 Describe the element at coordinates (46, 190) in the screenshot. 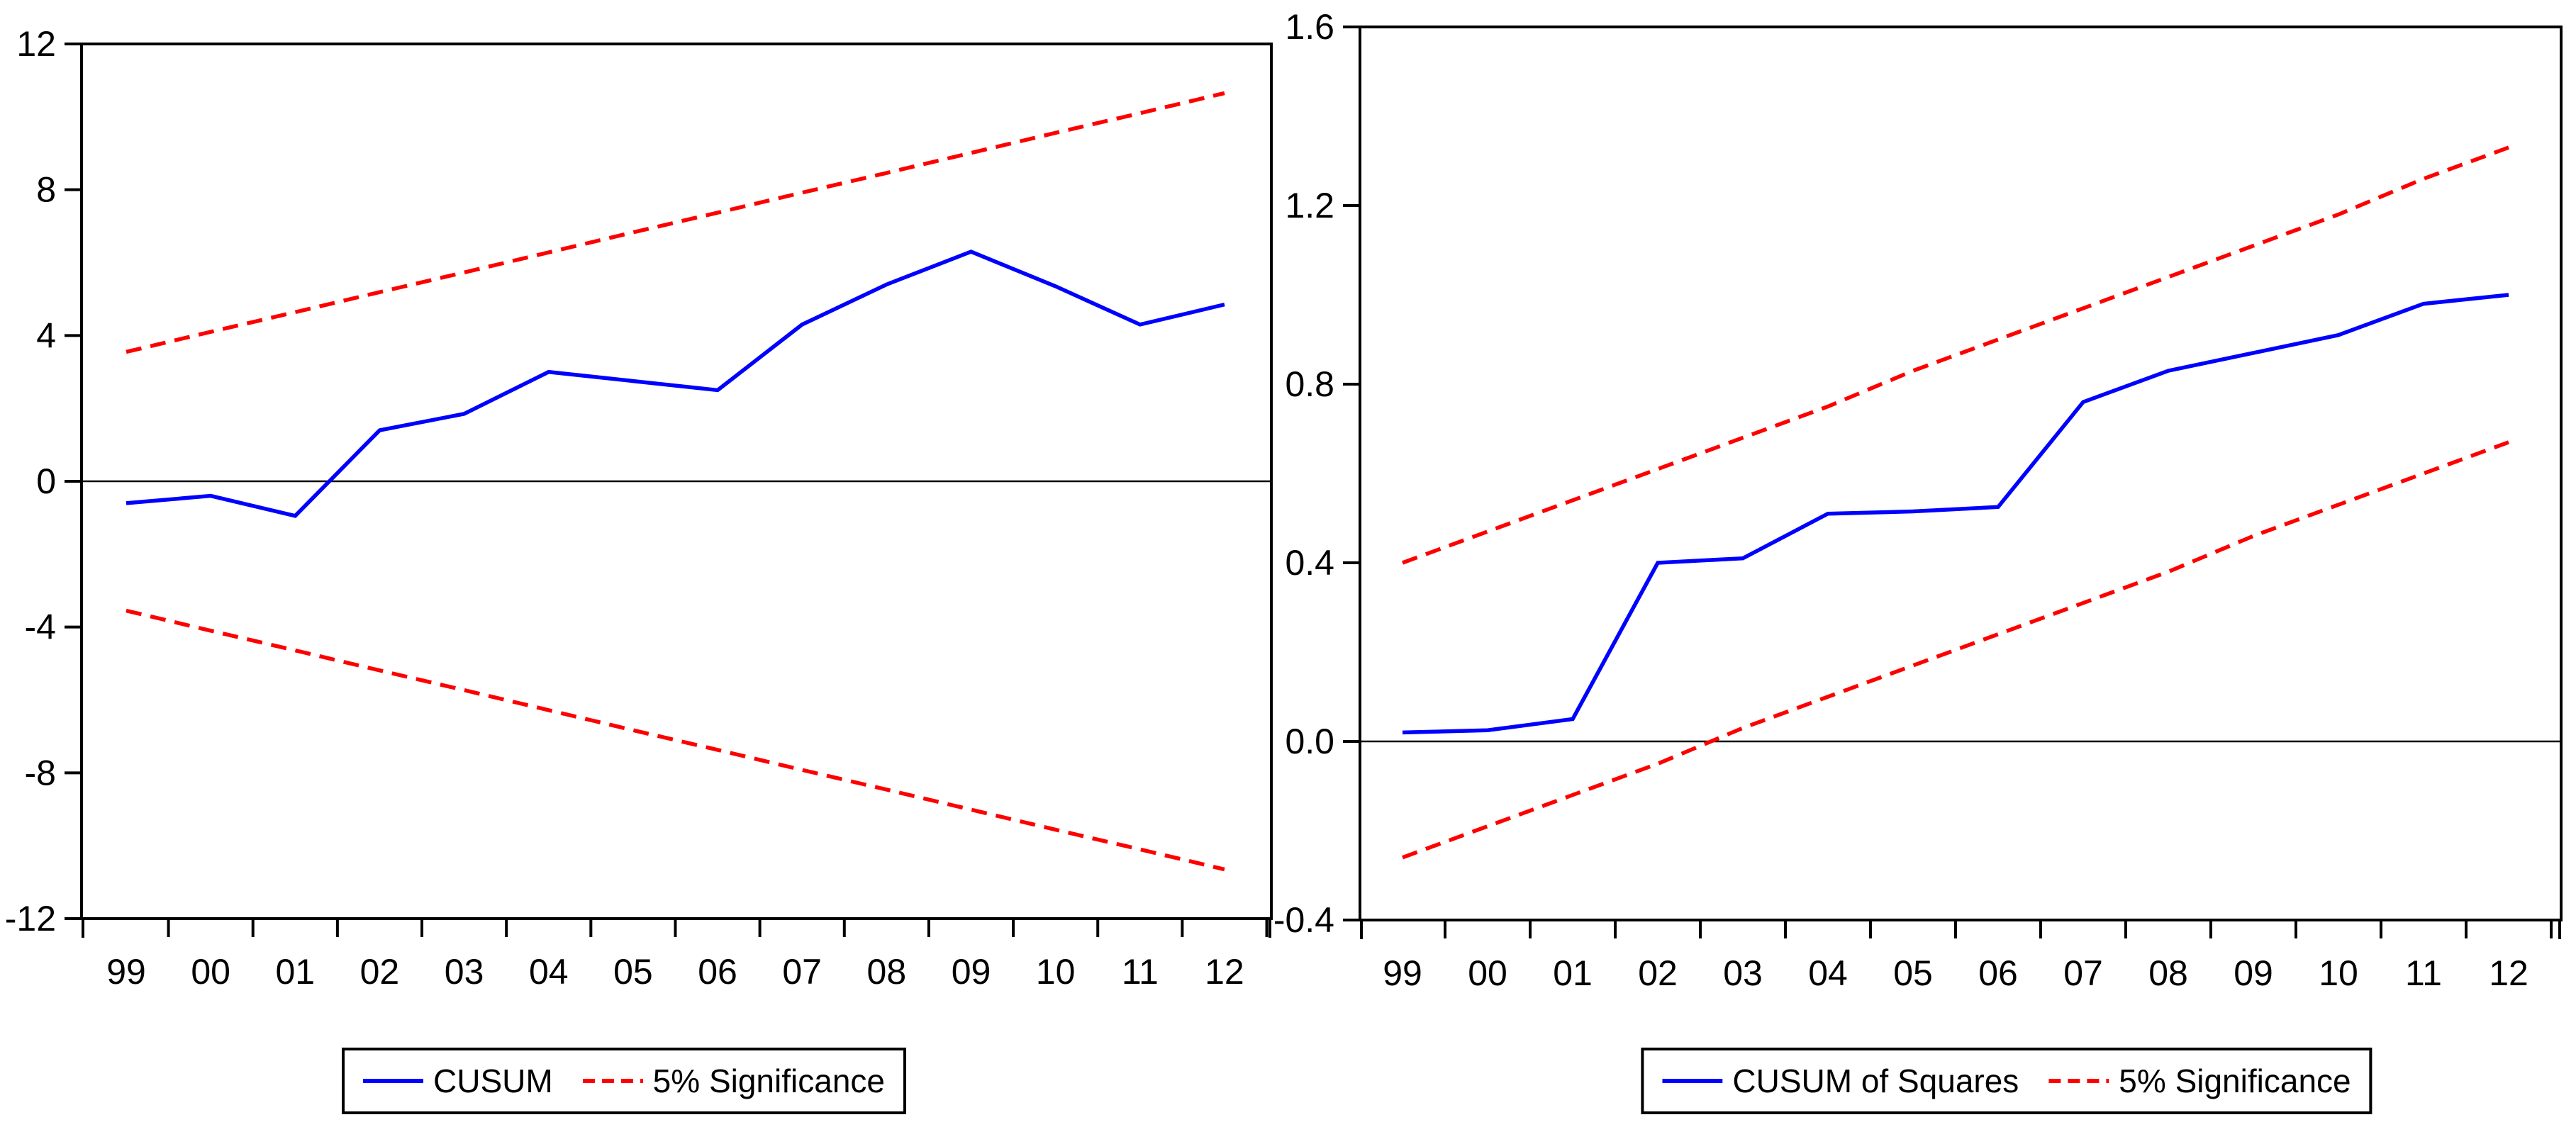

I see `y-tick-label: 8` at that location.